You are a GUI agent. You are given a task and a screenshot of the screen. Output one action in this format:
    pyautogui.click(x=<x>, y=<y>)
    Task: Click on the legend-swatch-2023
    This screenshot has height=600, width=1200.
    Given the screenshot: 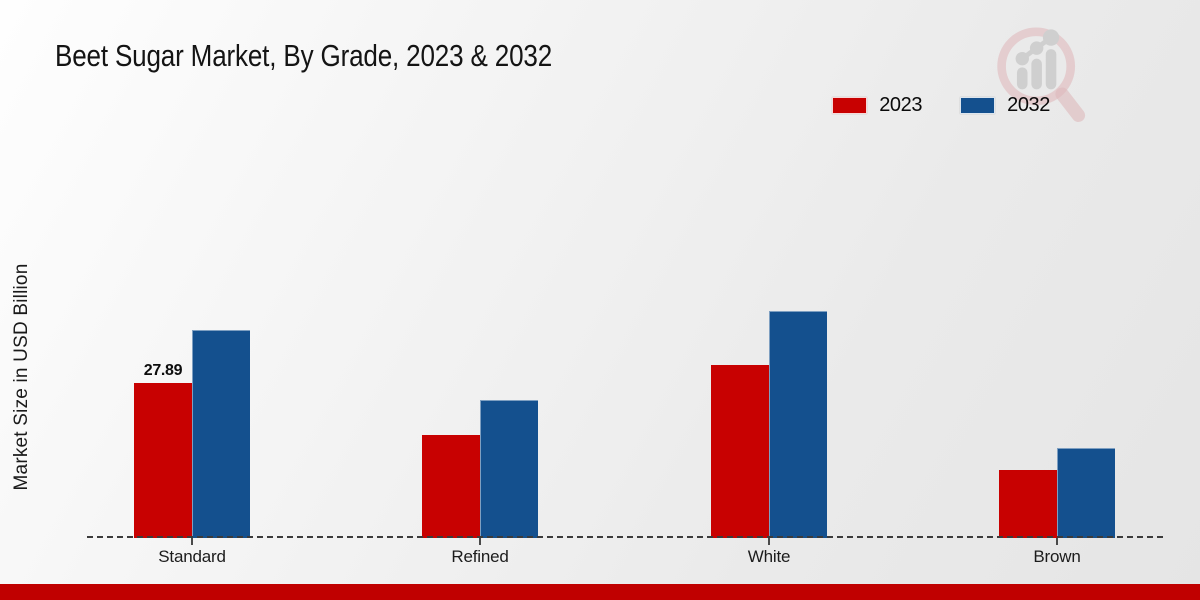 What is the action you would take?
    pyautogui.click(x=850, y=105)
    